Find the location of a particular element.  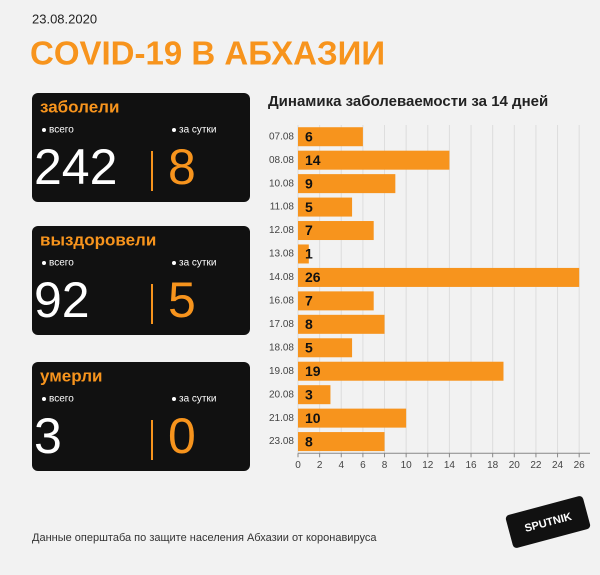

y-tick-label: 13.08 is located at coordinates (281, 254).